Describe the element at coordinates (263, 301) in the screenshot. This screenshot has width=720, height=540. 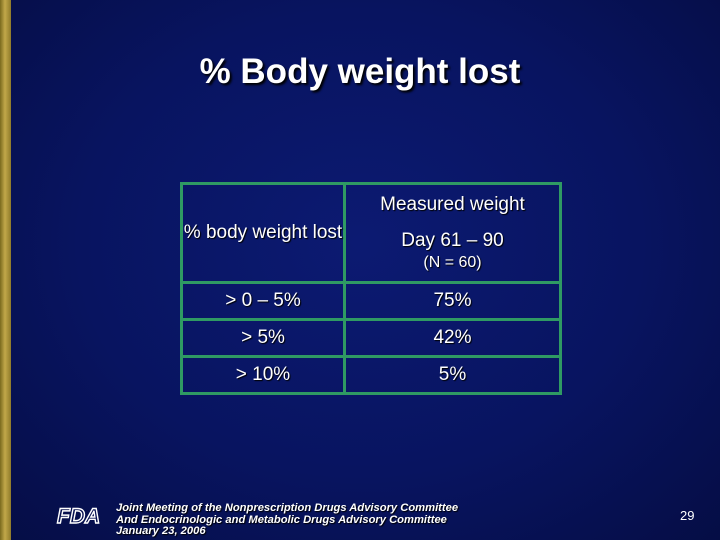
I see `row-range: > 0 – 5%` at that location.